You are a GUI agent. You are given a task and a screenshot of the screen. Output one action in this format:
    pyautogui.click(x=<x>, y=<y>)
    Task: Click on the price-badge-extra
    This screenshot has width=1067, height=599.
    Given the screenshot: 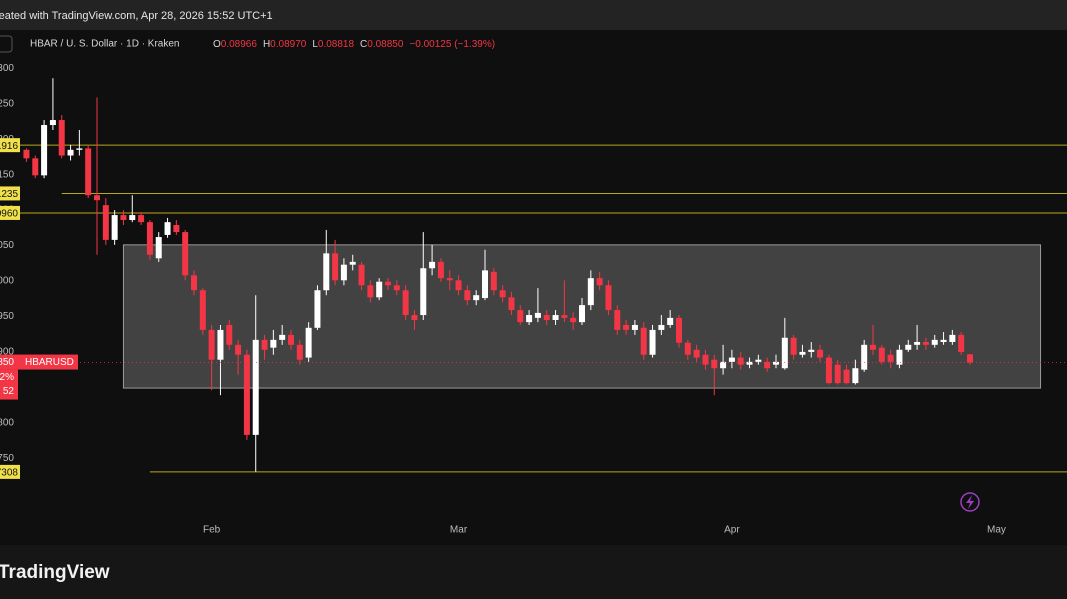 What is the action you would take?
    pyautogui.click(x=9, y=384)
    